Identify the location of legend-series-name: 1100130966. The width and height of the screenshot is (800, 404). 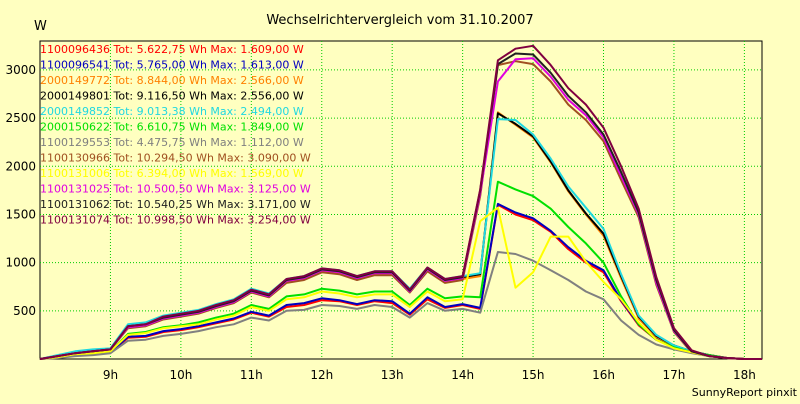
(75, 158).